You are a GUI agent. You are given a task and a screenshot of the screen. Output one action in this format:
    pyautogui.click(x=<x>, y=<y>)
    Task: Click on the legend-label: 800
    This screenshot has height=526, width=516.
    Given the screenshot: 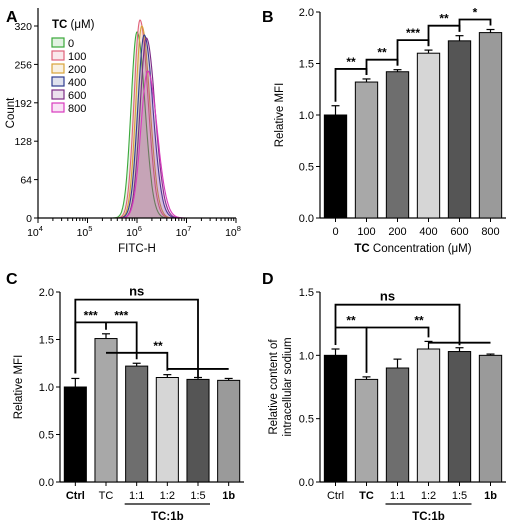 What is the action you would take?
    pyautogui.click(x=77, y=109)
    